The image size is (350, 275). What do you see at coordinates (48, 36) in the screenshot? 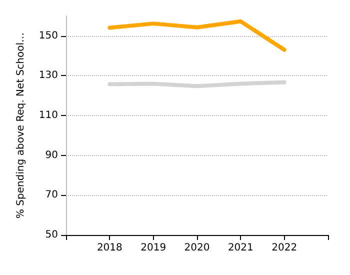
I see `y-tick-label: 150` at bounding box center [48, 36].